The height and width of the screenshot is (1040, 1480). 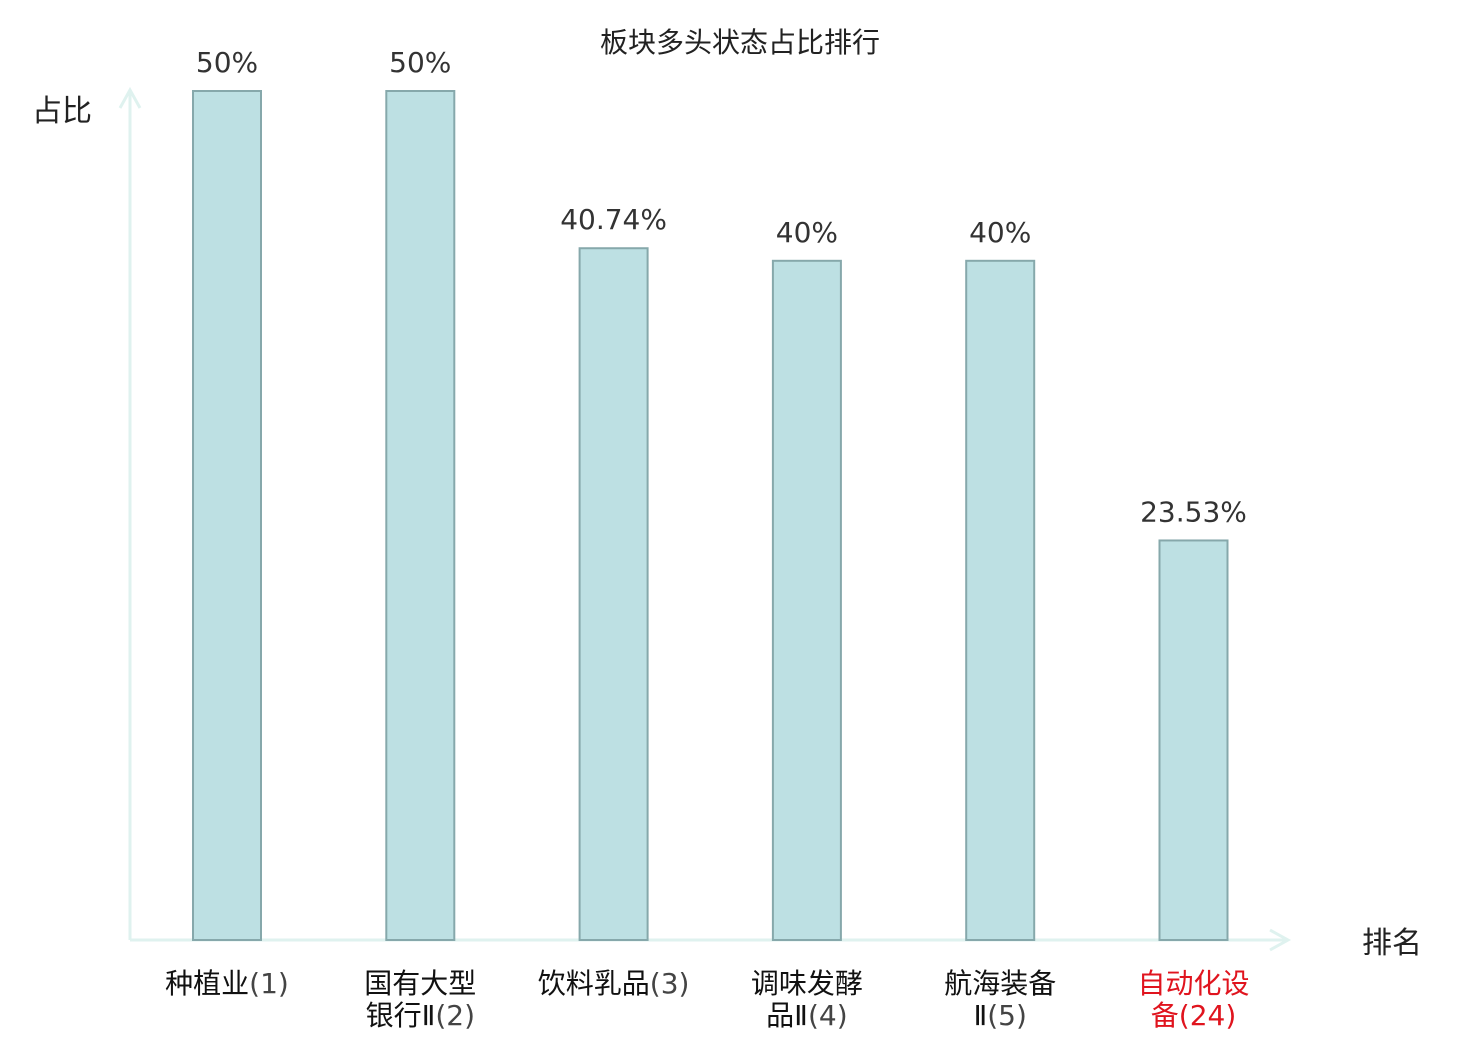 I want to click on x-axis-arrow, so click(x=1280, y=940).